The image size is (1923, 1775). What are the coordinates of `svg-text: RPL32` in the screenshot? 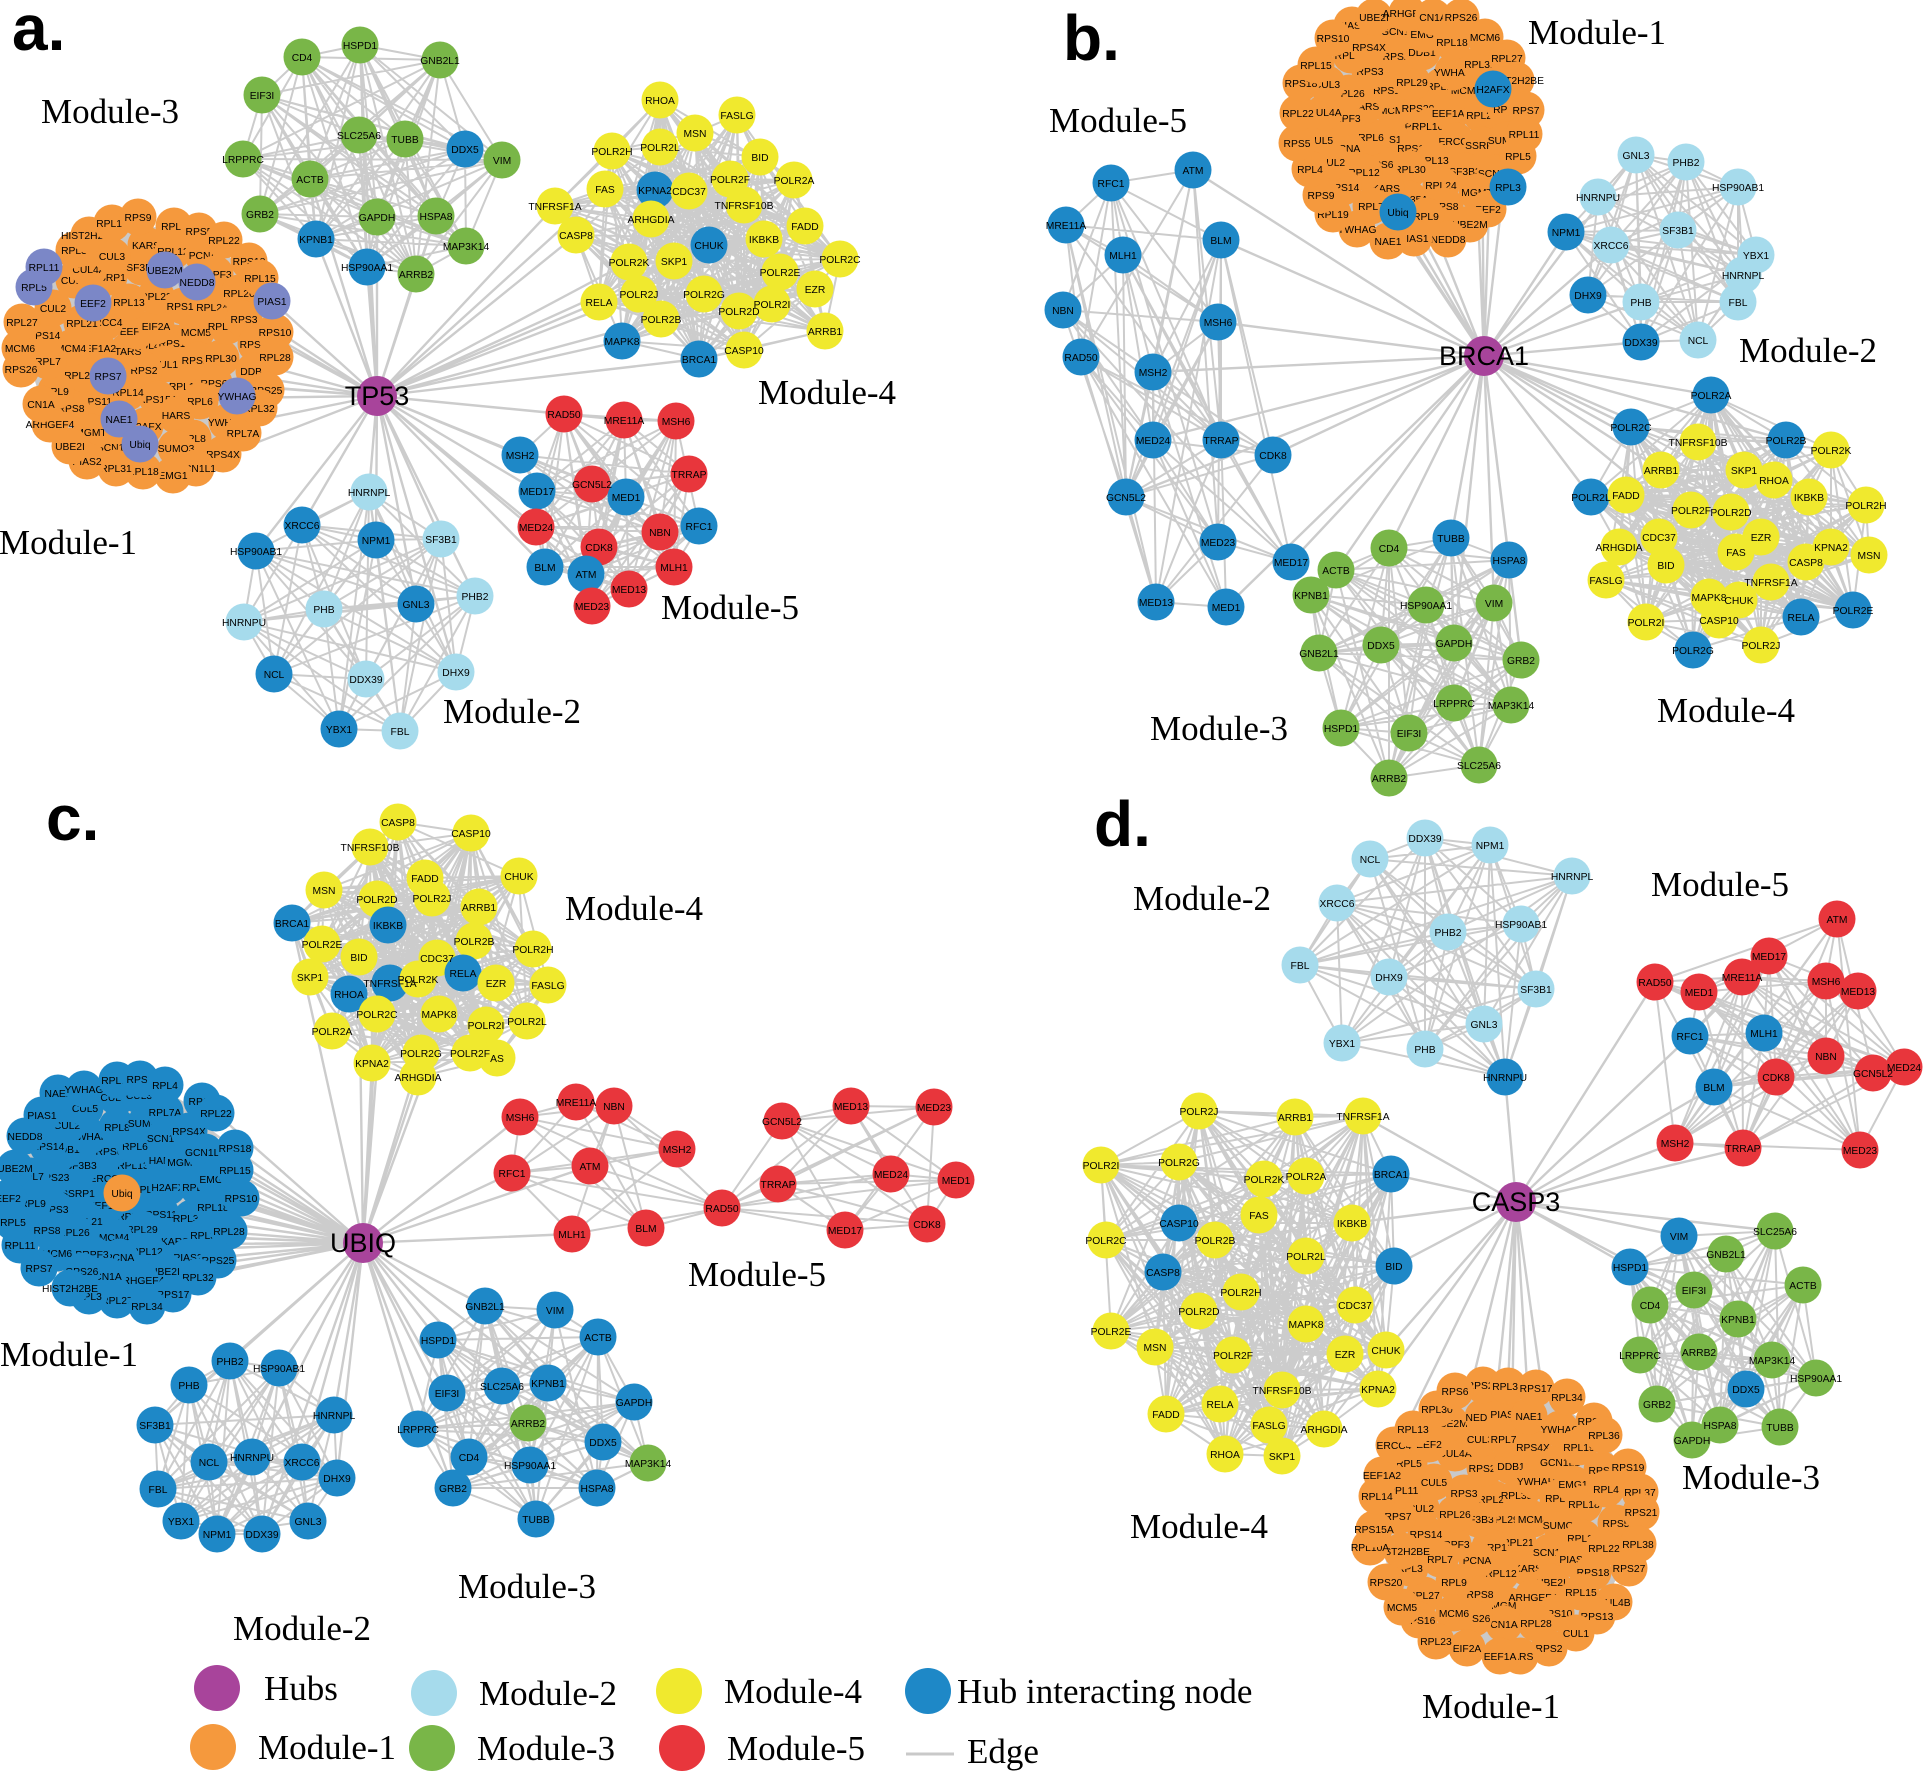 It's located at (259, 409).